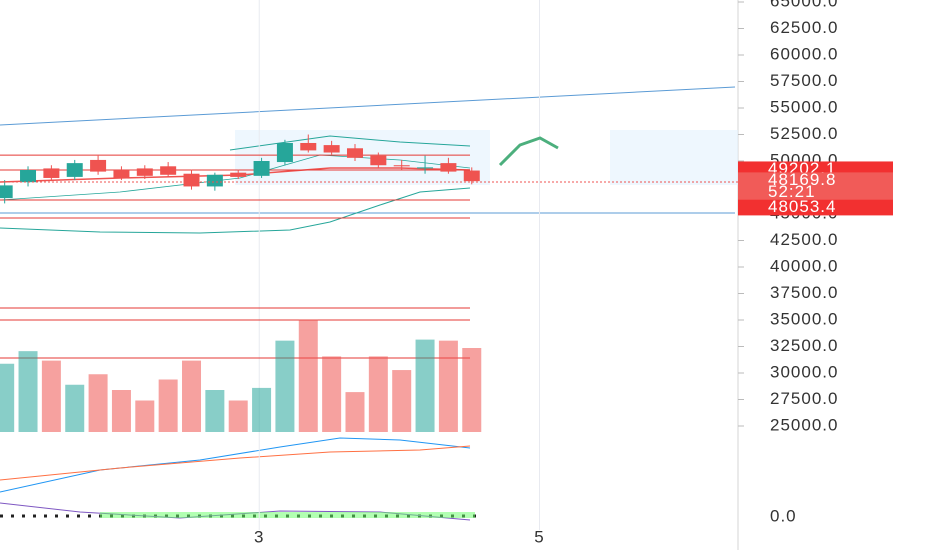  I want to click on price-label: 48053.4, so click(802, 206).